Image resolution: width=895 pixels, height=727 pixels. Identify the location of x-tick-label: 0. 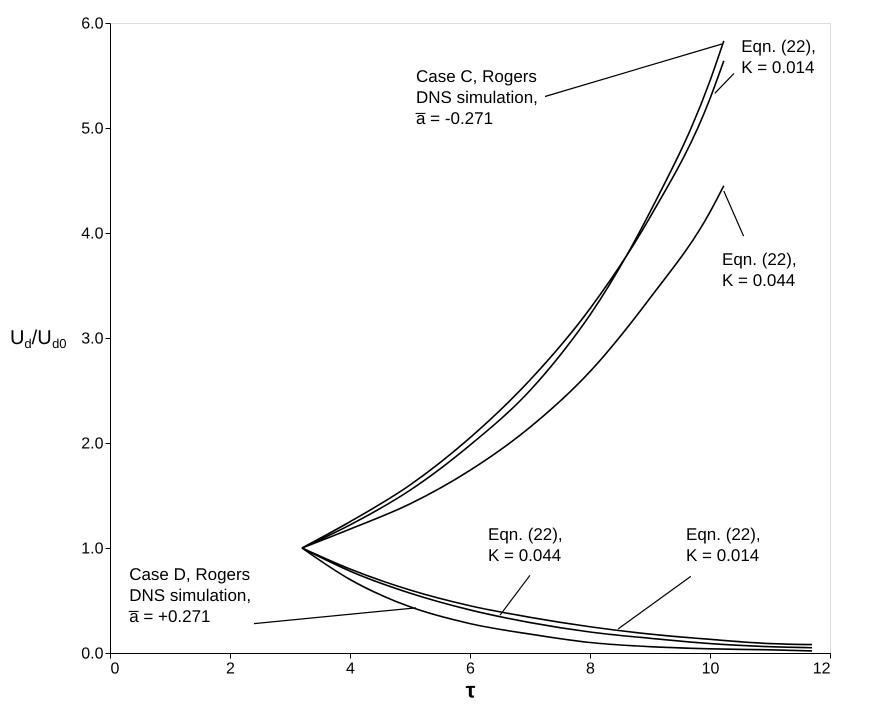
(115, 669).